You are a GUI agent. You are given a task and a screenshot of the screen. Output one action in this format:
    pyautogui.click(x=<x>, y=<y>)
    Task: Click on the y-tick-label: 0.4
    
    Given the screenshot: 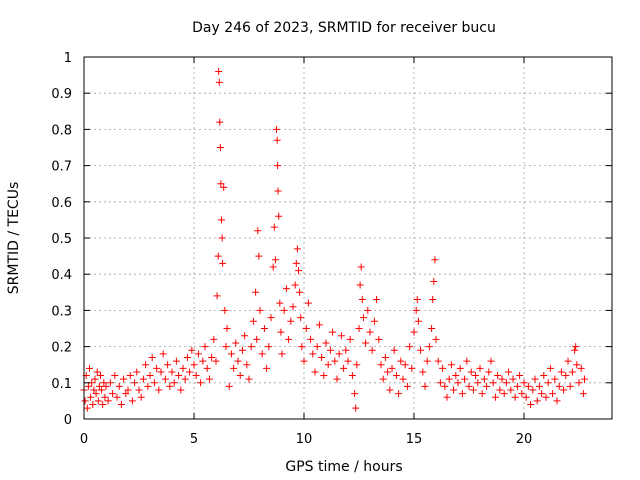 What is the action you would take?
    pyautogui.click(x=61, y=275)
    